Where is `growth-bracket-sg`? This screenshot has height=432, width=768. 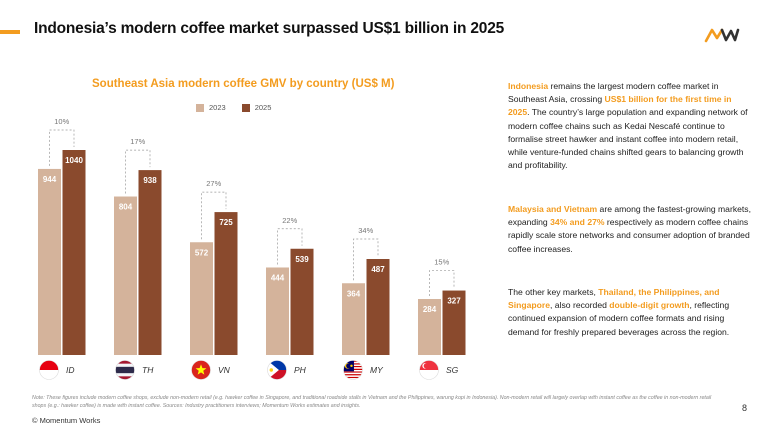
growth-bracket-sg is located at coordinates (442, 283).